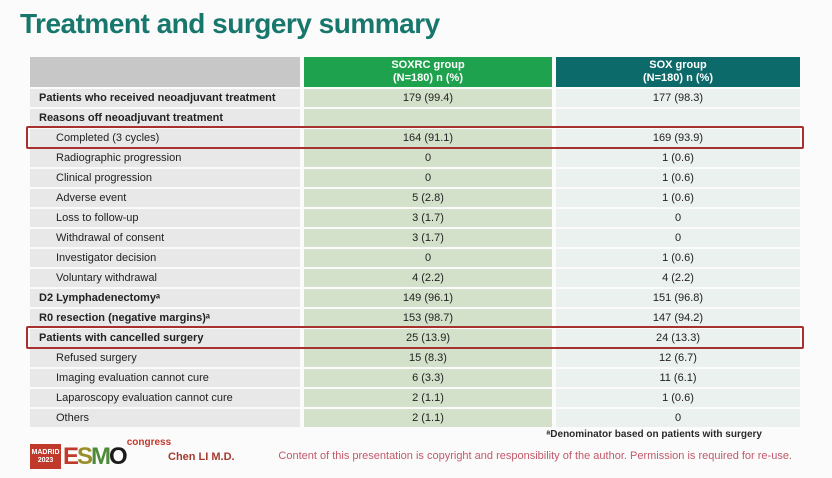 This screenshot has width=832, height=478. What do you see at coordinates (165, 258) in the screenshot?
I see `row-label-cell: Investigator decision` at bounding box center [165, 258].